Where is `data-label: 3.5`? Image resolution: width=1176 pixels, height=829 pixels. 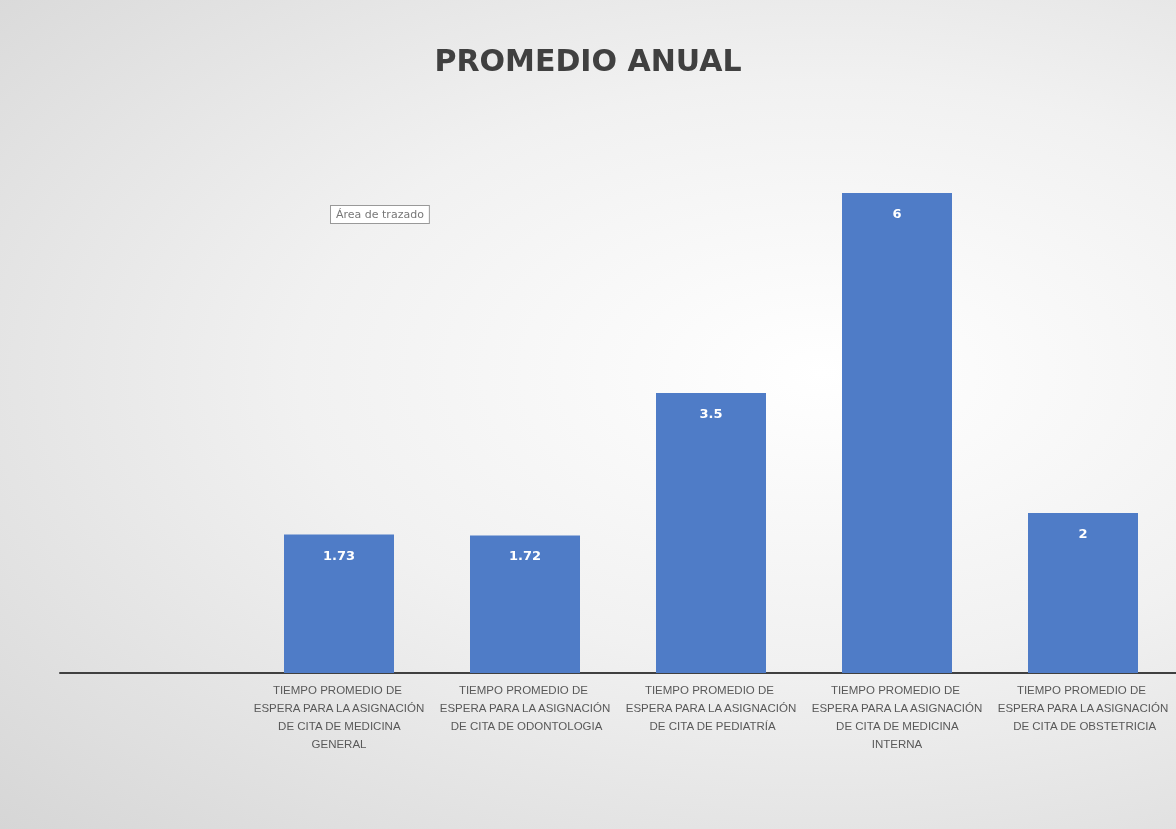 data-label: 3.5 is located at coordinates (711, 413).